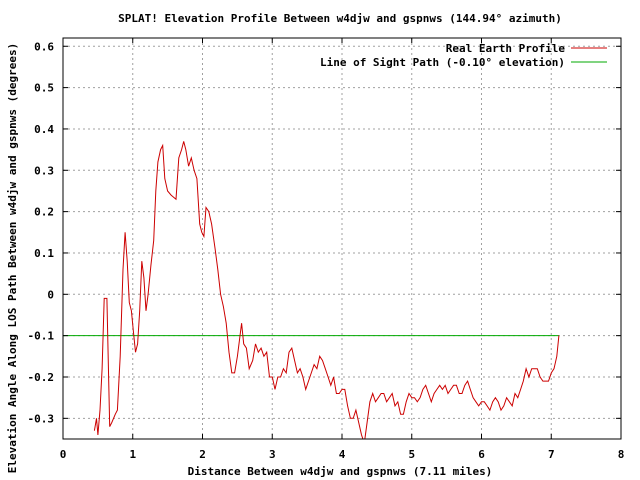 This screenshot has width=640, height=480. What do you see at coordinates (342, 454) in the screenshot?
I see `x-tick-label: 4` at bounding box center [342, 454].